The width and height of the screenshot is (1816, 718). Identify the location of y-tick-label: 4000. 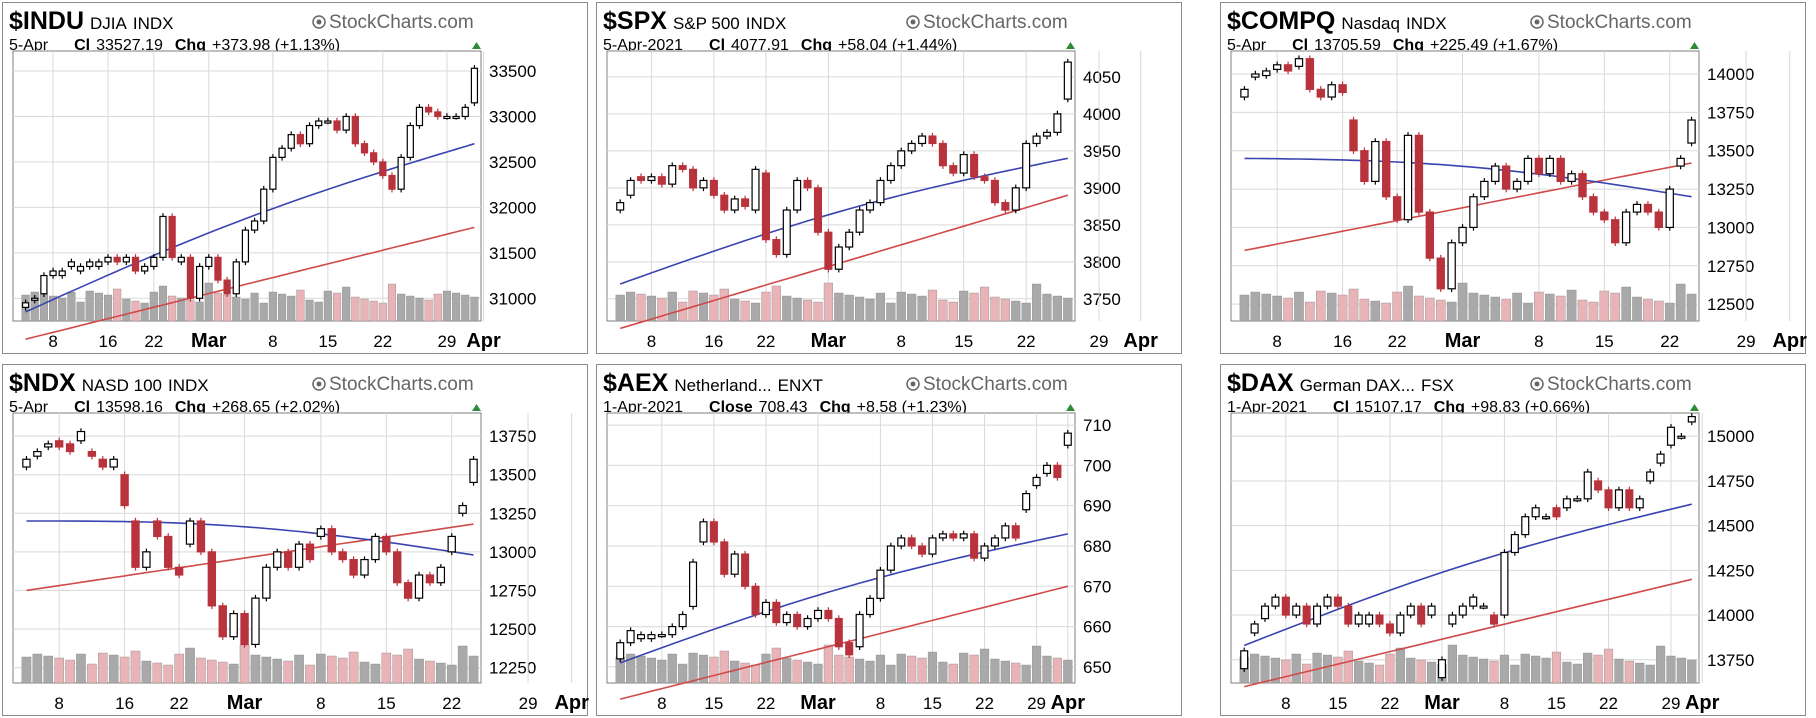
(1102, 114).